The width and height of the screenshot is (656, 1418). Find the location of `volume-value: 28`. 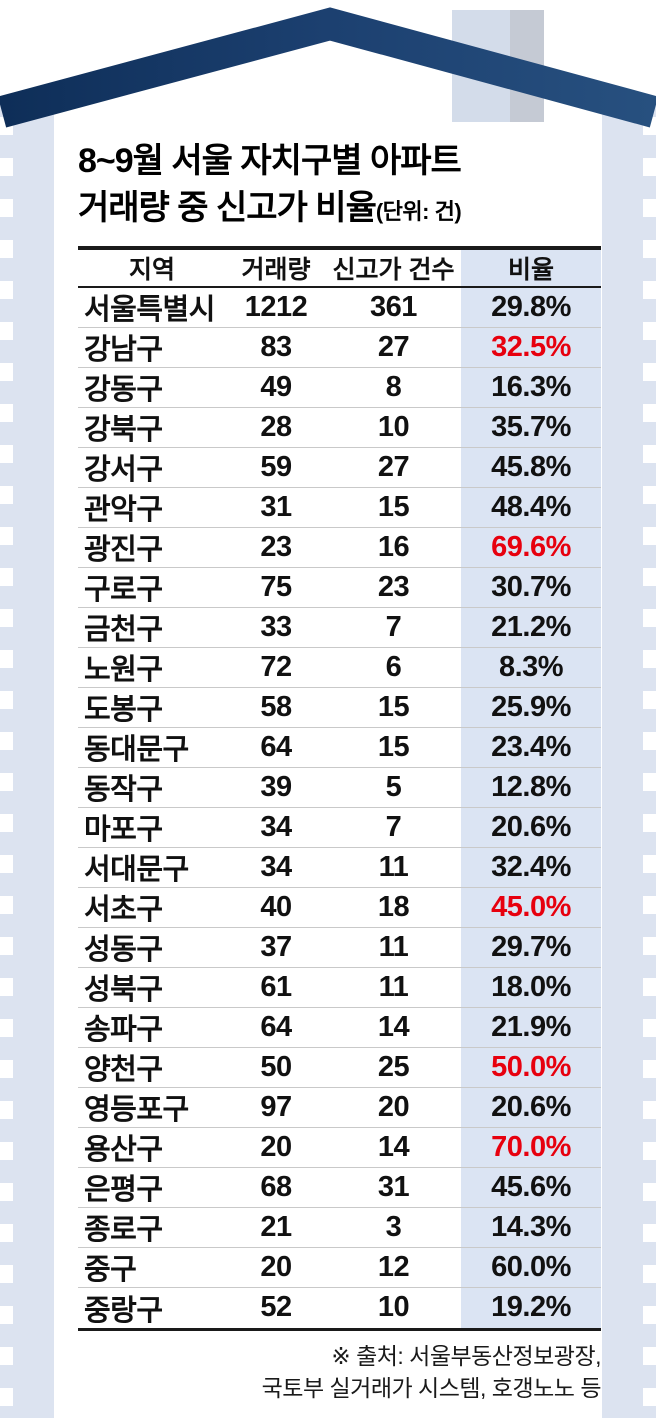

volume-value: 28 is located at coordinates (276, 426).